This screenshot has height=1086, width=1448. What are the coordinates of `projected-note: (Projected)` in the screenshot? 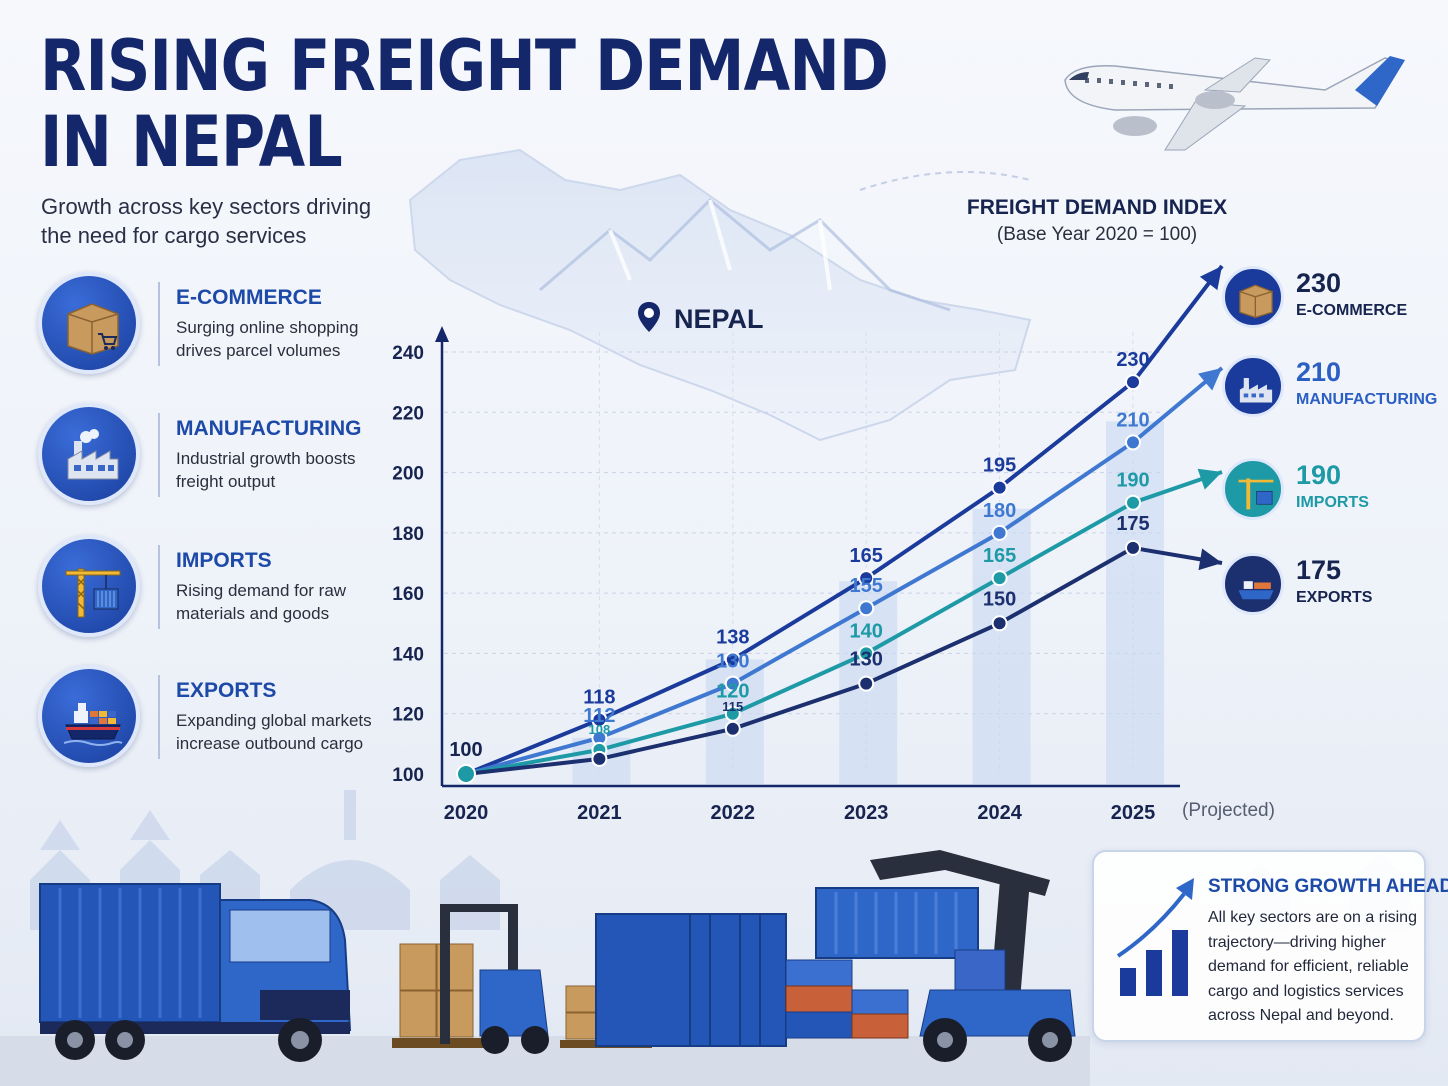 It's located at (1228, 810).